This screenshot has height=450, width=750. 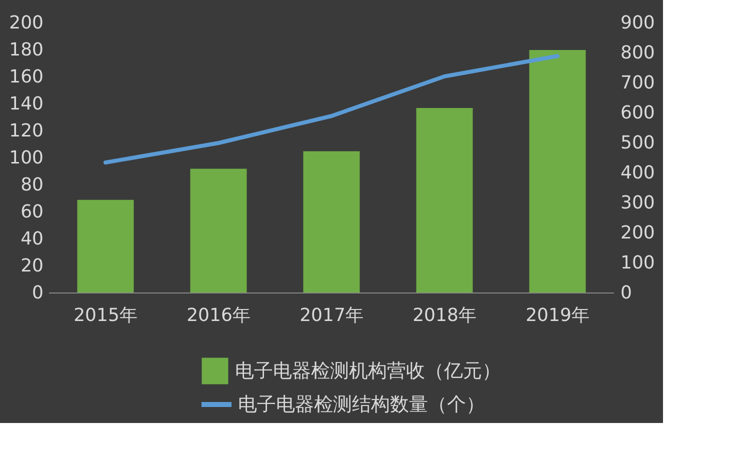 I want to click on y2-tick-label: 900, so click(x=637, y=23).